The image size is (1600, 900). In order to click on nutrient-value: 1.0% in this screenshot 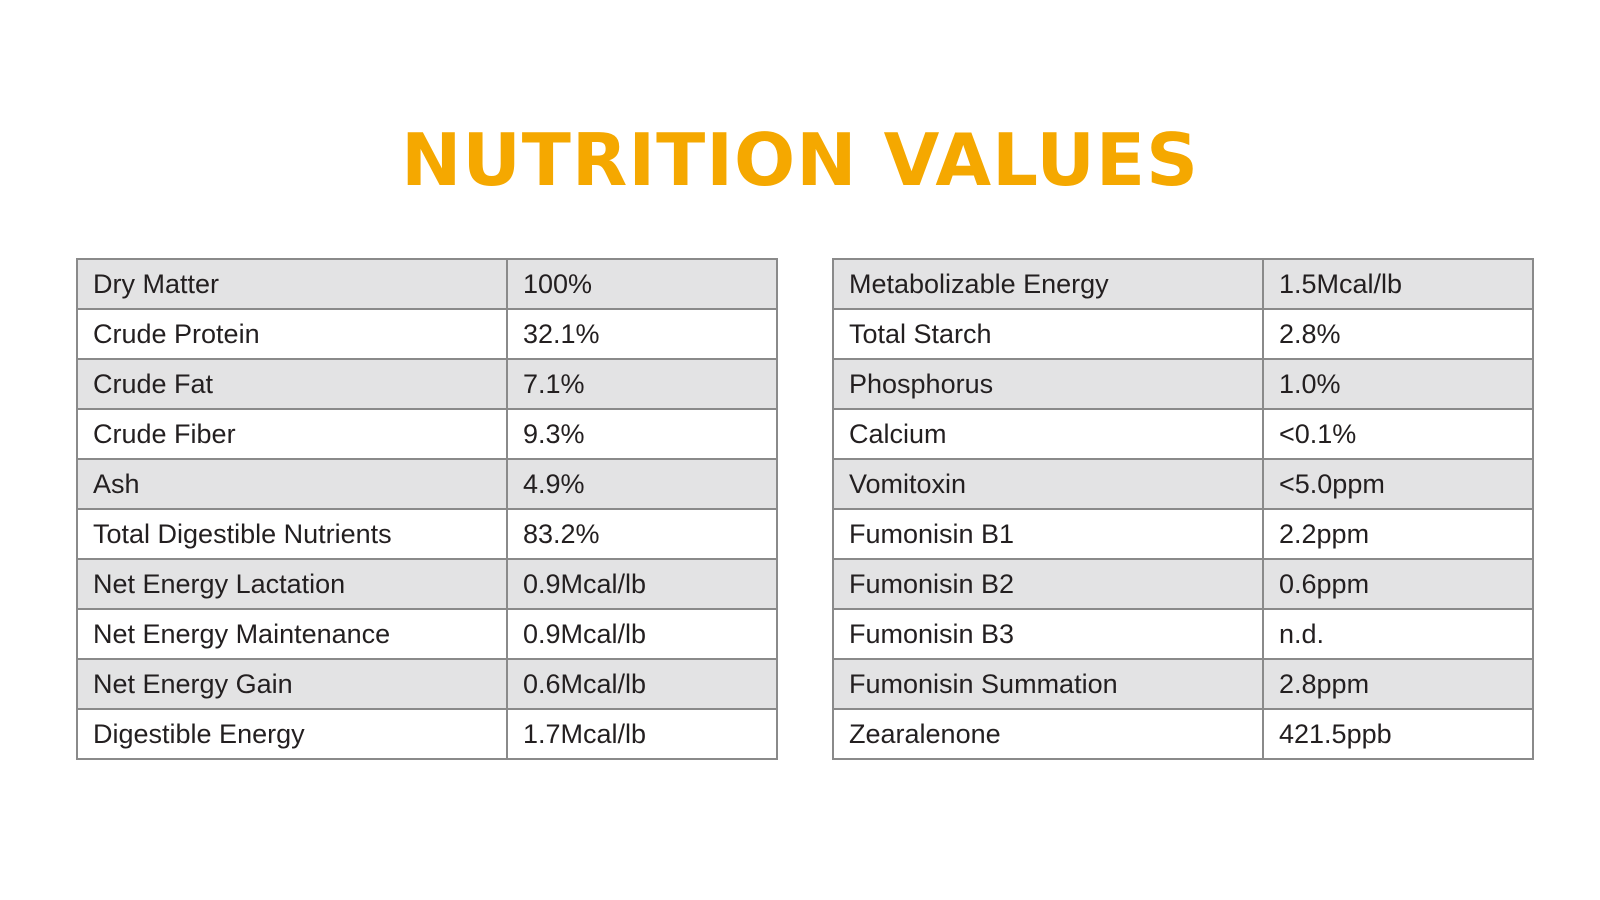, I will do `click(1398, 384)`.